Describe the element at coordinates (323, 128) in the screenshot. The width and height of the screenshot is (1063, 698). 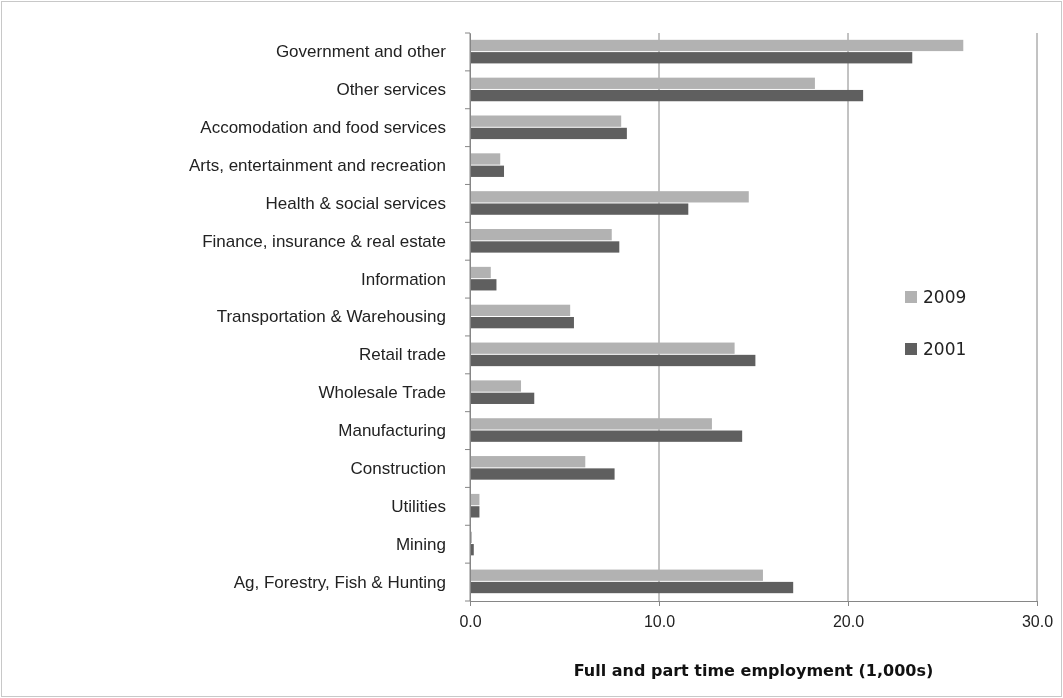
I see `y-tick-label: Accomodation and food services` at that location.